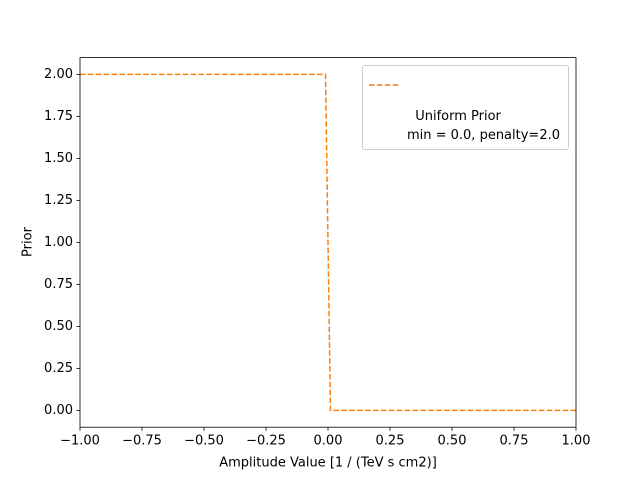 The height and width of the screenshot is (480, 640). What do you see at coordinates (328, 441) in the screenshot?
I see `x-tick-label: 0.00` at bounding box center [328, 441].